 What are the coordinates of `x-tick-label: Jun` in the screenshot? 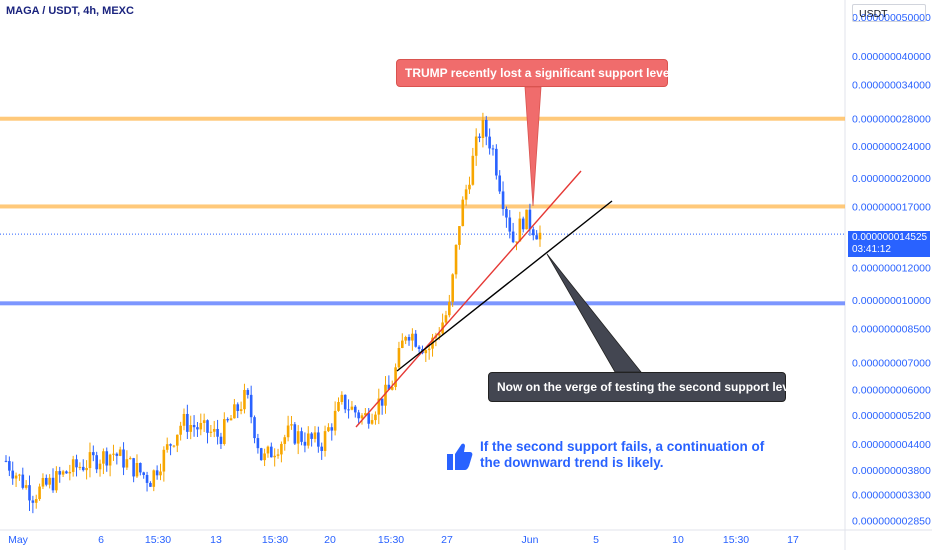 It's located at (530, 540).